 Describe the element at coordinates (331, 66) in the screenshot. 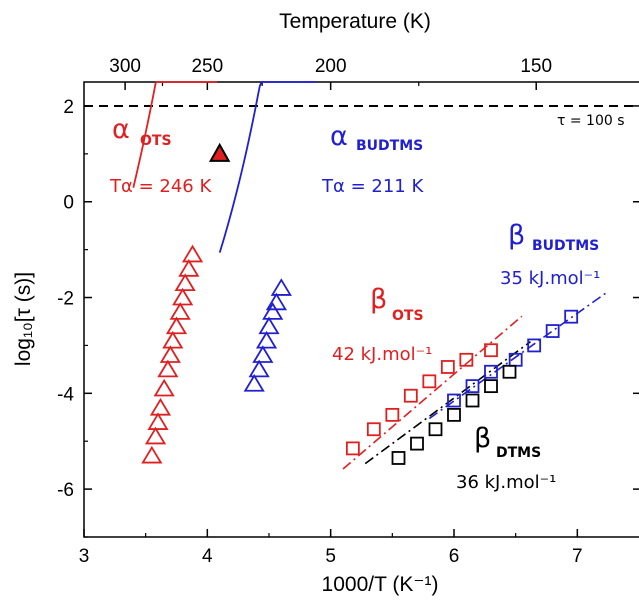

I see `top-tick-label: 200` at that location.